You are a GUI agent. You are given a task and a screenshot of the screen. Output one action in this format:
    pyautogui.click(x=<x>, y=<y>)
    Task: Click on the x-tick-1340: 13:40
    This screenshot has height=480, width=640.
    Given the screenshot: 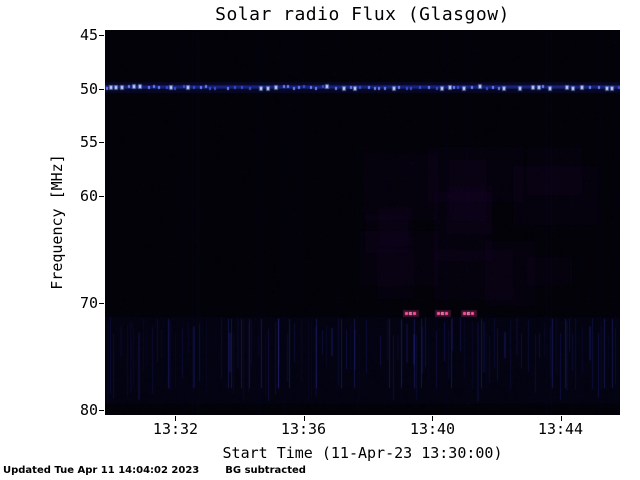 What is the action you would take?
    pyautogui.click(x=432, y=429)
    